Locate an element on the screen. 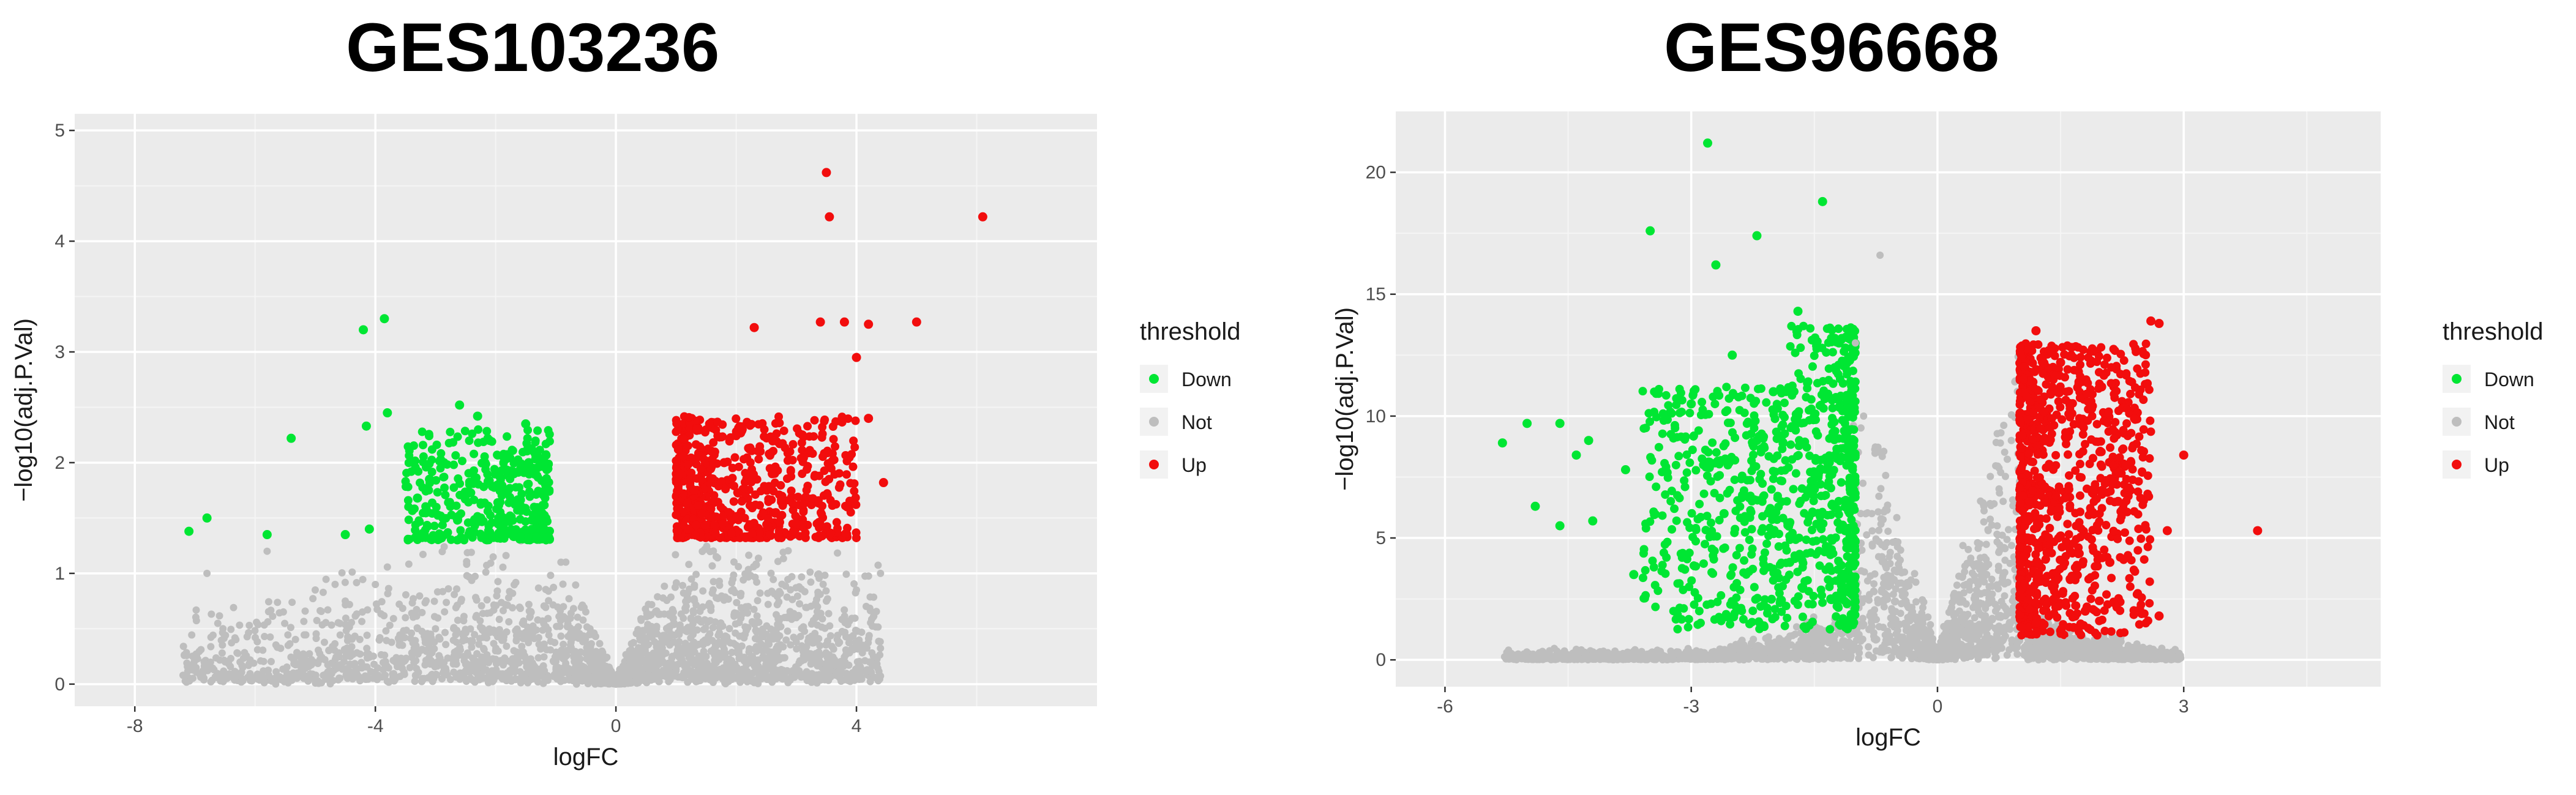  legend-down-swatch is located at coordinates (1154, 379).